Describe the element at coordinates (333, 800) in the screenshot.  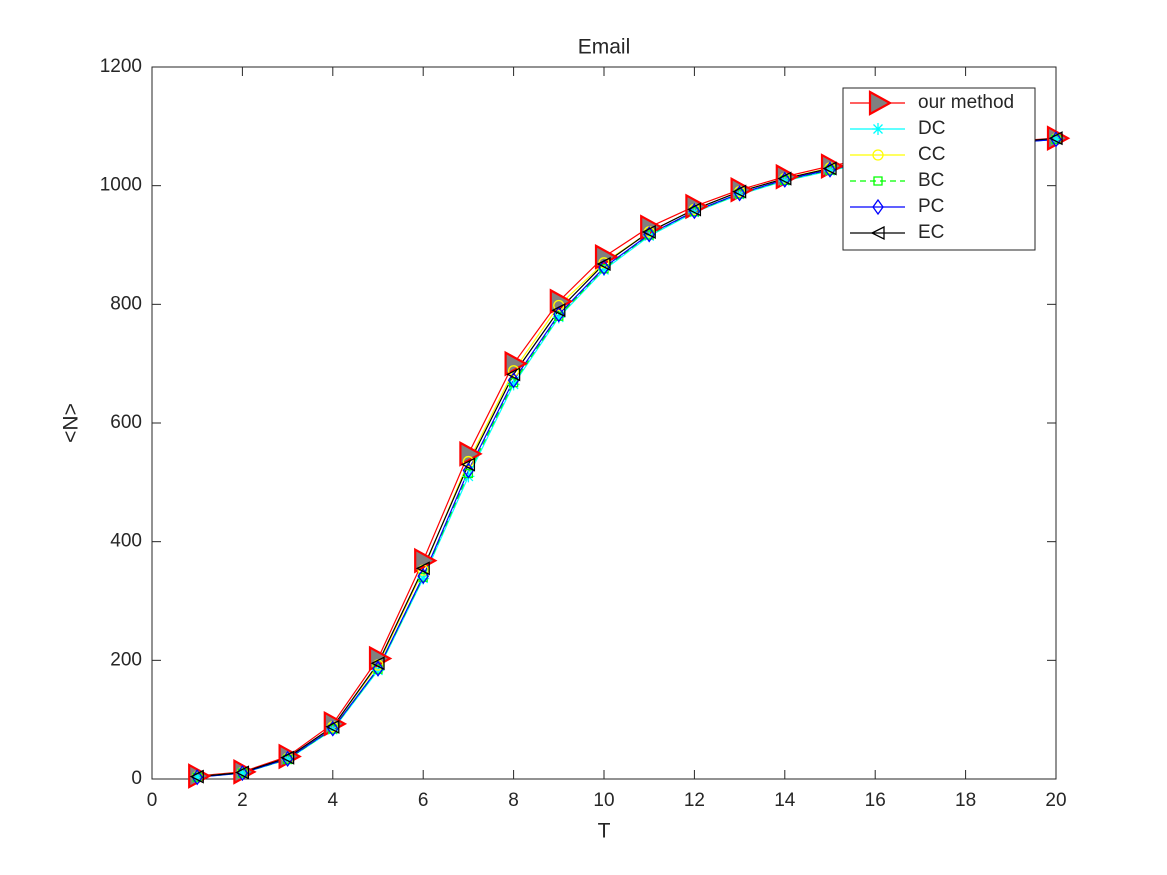
I see `x-tick-label: 4` at that location.